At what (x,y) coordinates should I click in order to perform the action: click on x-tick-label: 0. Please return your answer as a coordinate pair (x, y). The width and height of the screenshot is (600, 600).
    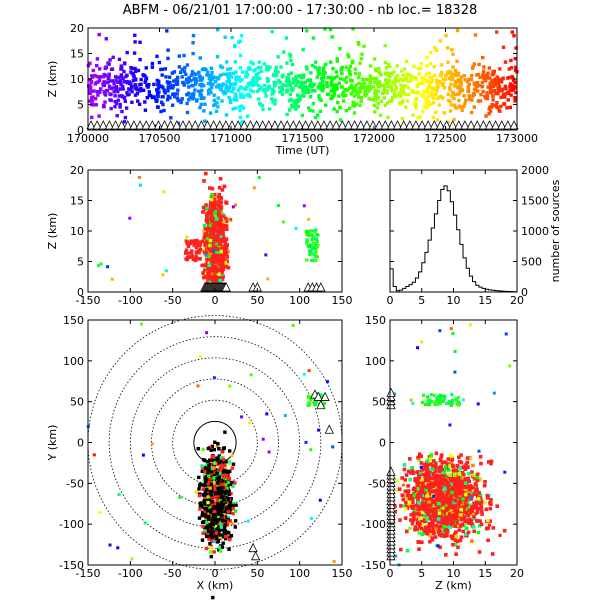
    Looking at the image, I should click on (215, 300).